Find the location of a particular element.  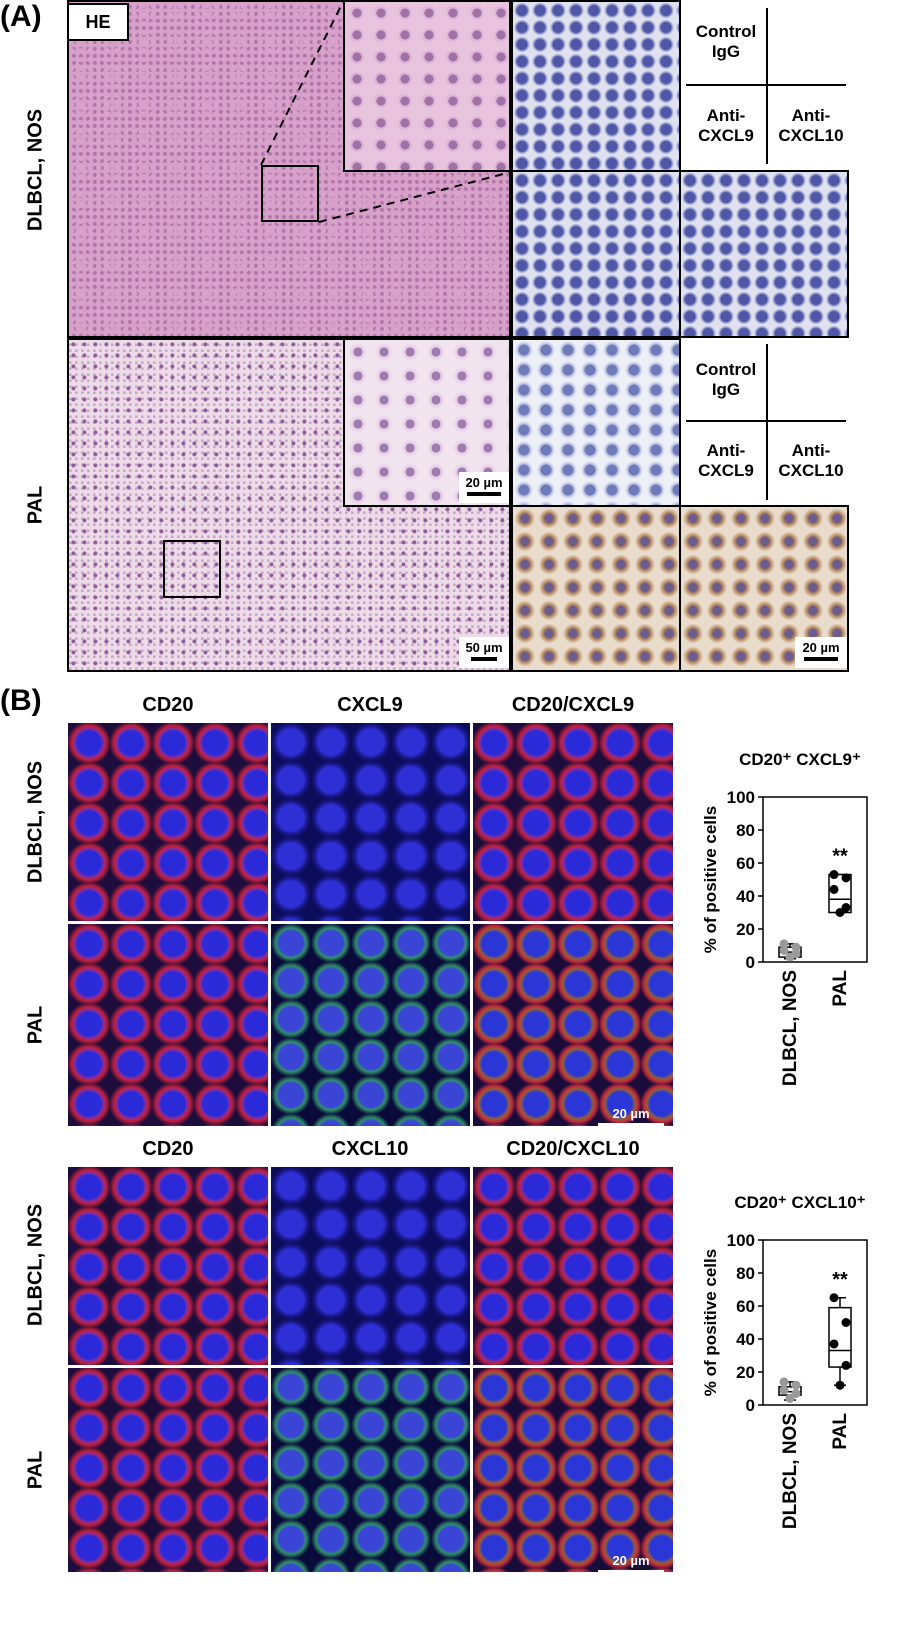

scale-bar-if-1: 20 µm is located at coordinates (631, 1116).